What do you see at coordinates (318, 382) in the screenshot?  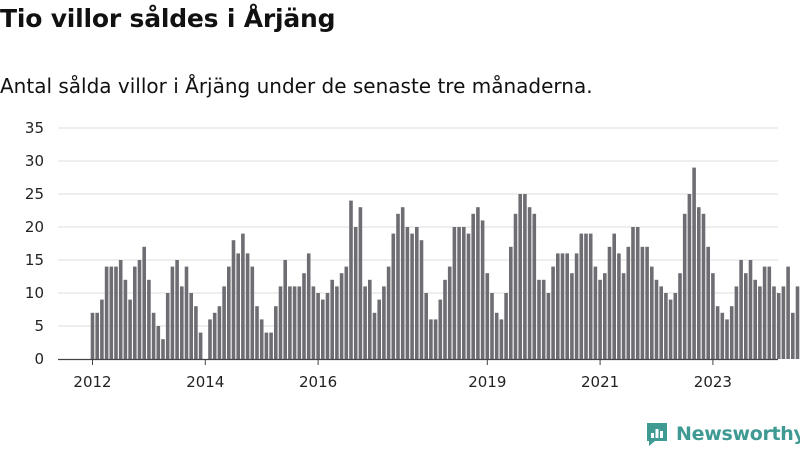 I see `x-tick-label: 2016` at bounding box center [318, 382].